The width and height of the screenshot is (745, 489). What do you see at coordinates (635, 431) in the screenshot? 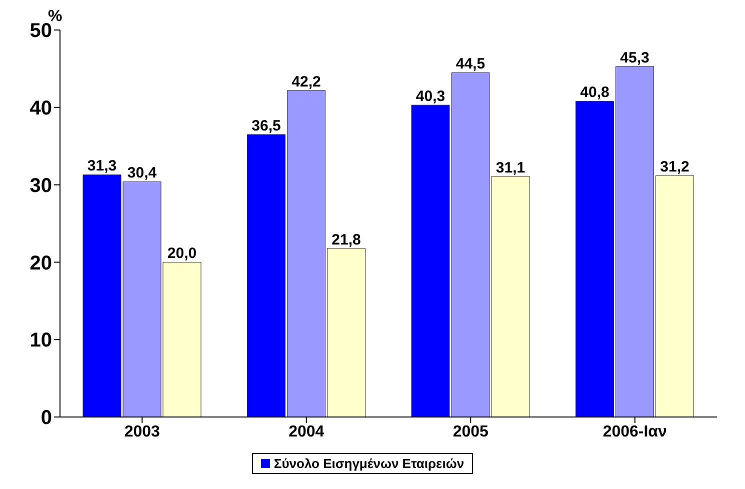
I see `x-tick-label: 2006-Ιαν` at bounding box center [635, 431].